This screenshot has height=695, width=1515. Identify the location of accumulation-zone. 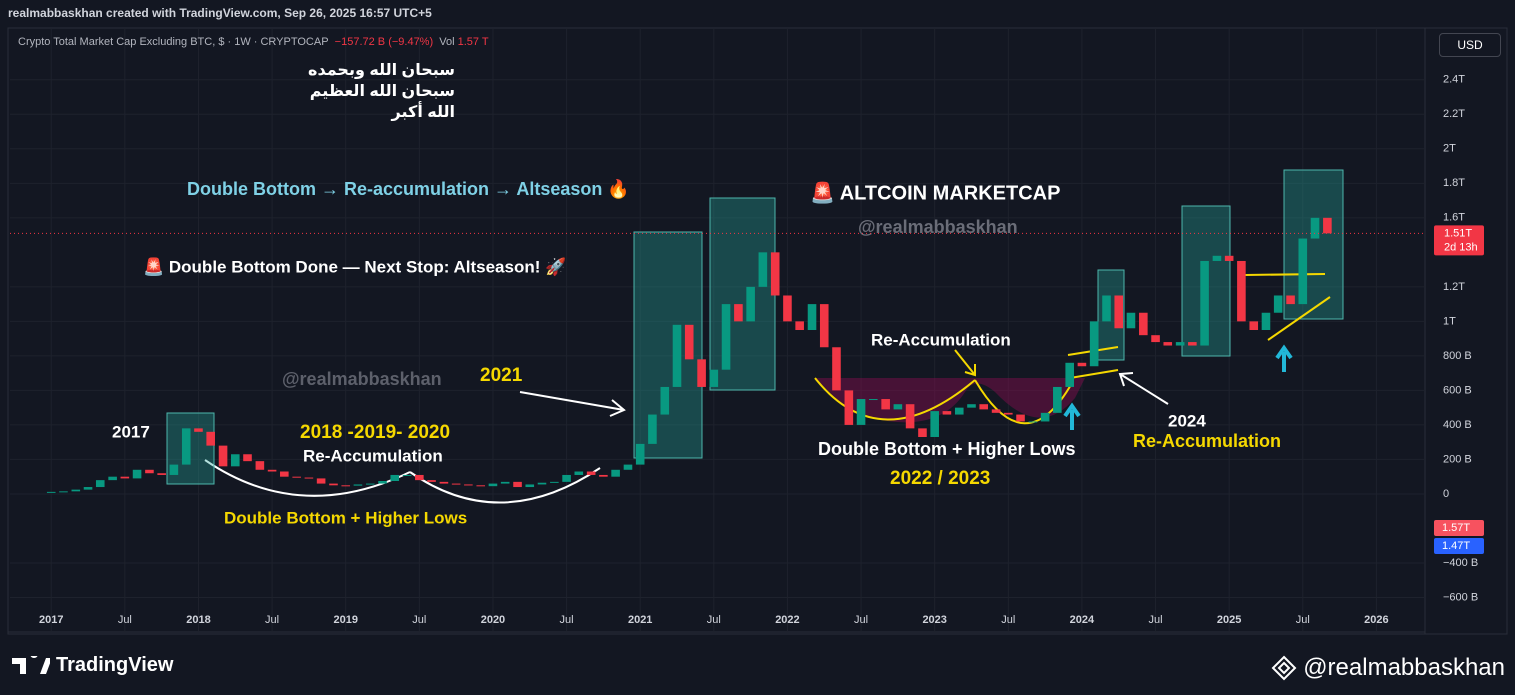
(950, 400).